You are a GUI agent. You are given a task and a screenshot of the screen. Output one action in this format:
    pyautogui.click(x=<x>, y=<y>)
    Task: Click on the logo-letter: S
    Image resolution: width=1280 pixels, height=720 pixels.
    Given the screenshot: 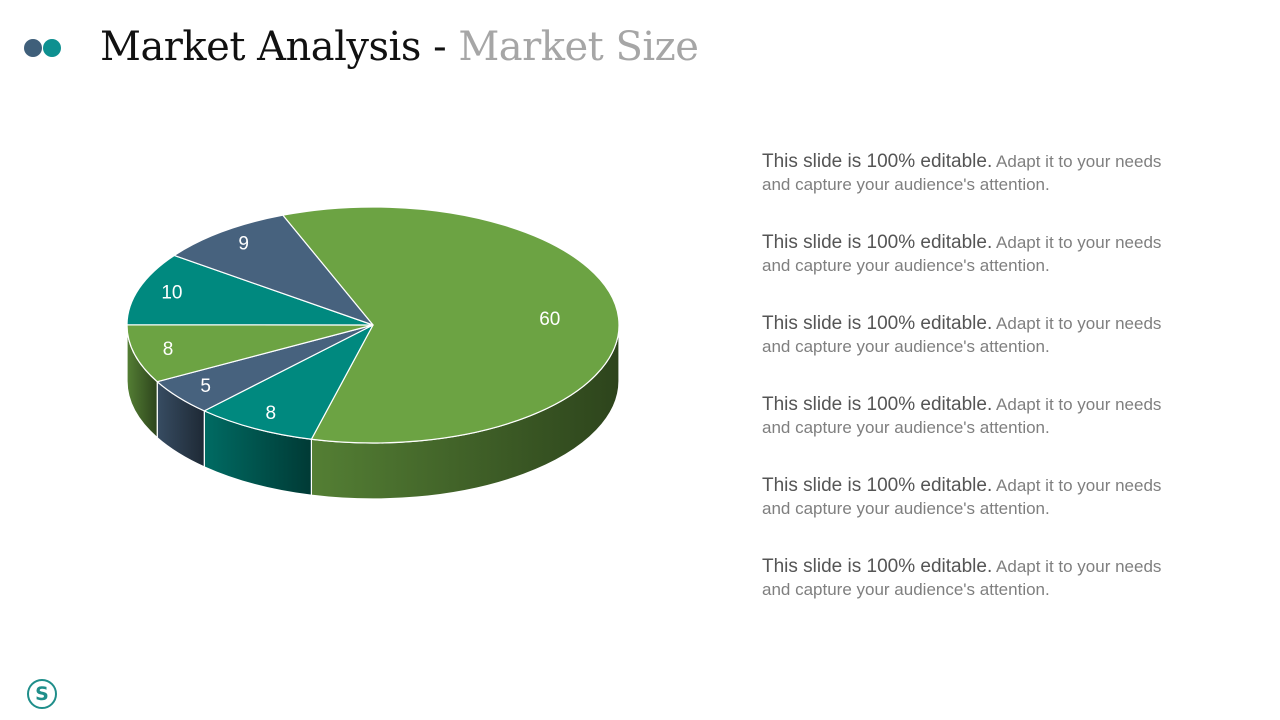 What is the action you would take?
    pyautogui.click(x=42, y=694)
    